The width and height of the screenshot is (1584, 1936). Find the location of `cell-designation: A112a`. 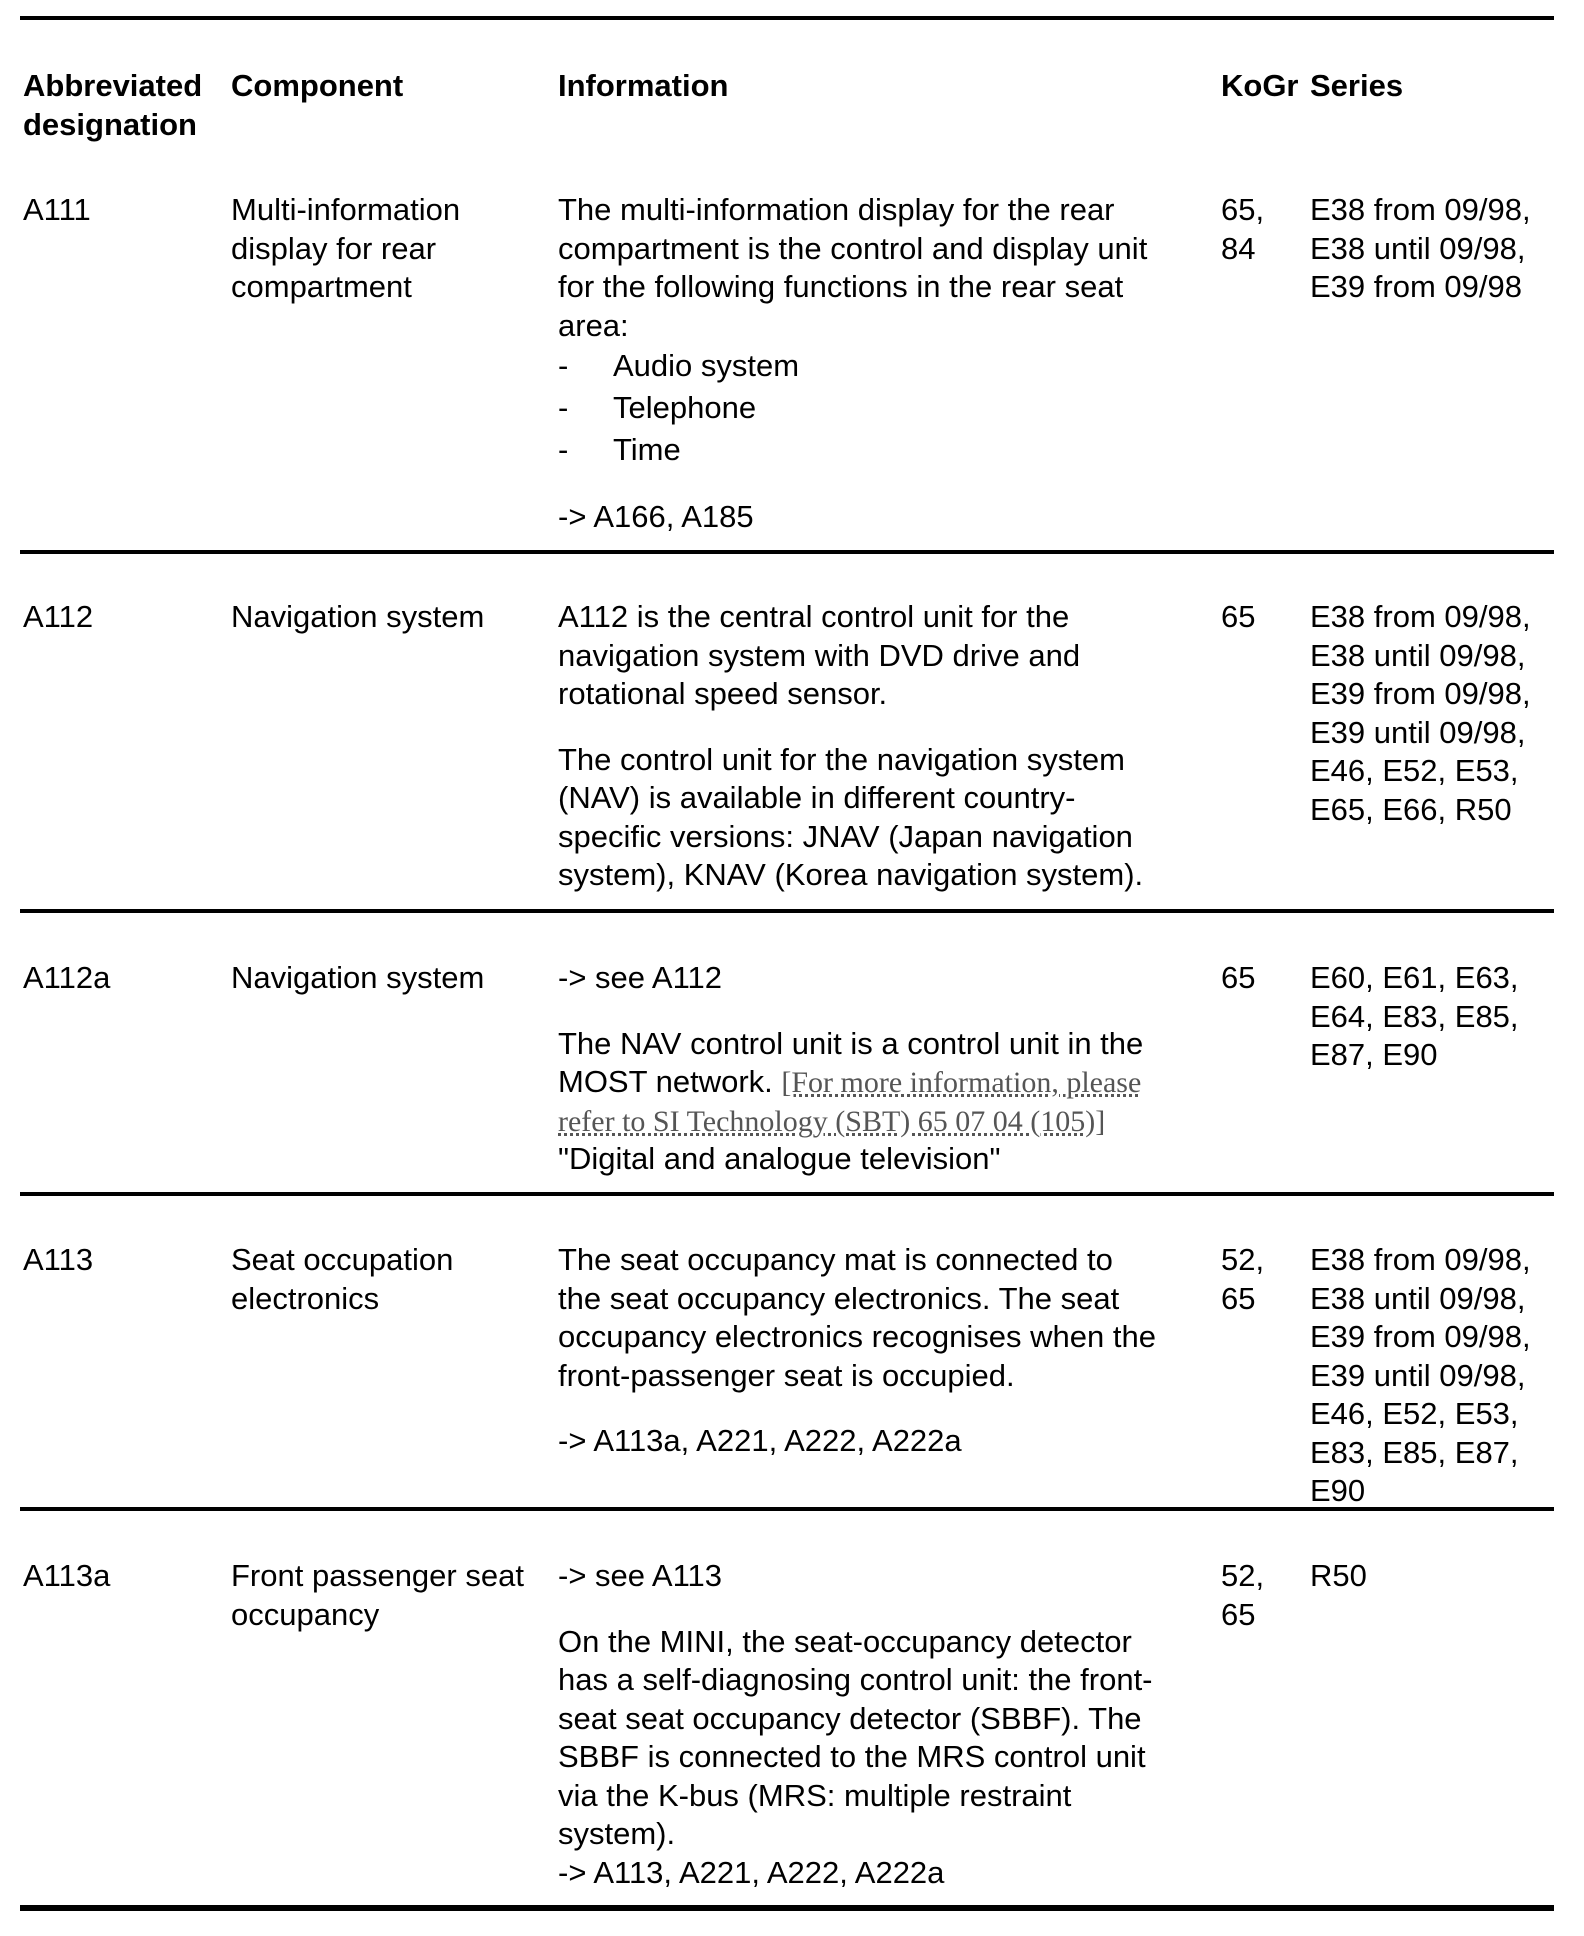

cell-designation: A112a is located at coordinates (66, 978).